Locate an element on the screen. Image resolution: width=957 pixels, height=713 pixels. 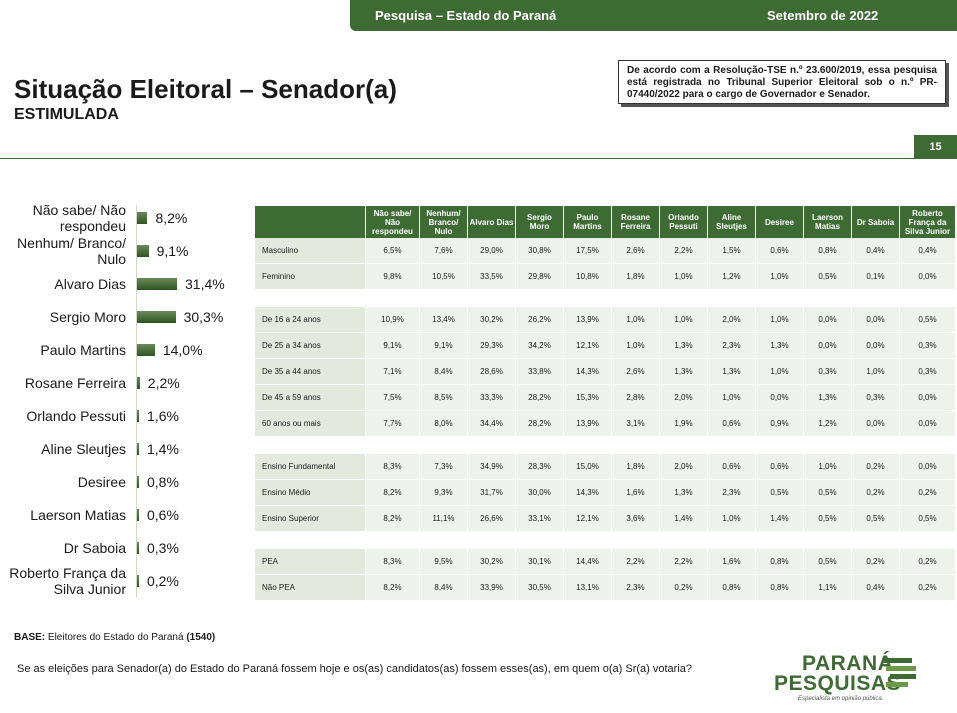
table-cell: 0,9% is located at coordinates (779, 423).